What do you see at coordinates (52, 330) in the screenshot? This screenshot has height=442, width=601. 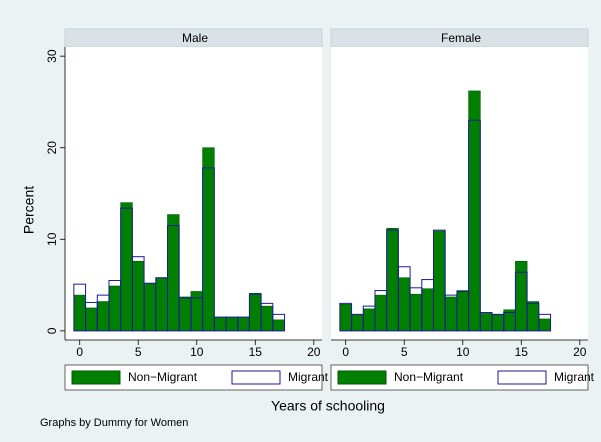 I see `y-tick-label: 0` at bounding box center [52, 330].